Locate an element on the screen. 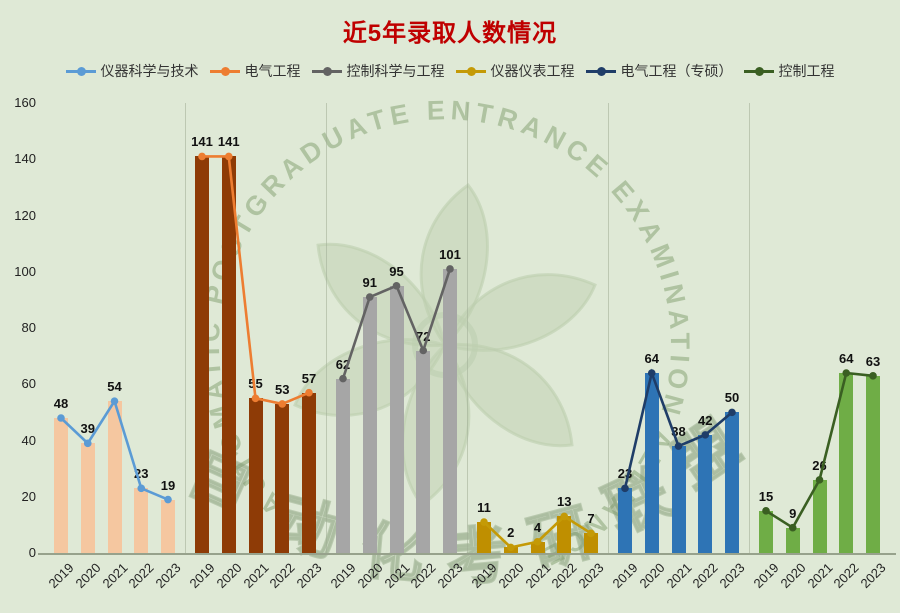 This screenshot has height=613, width=900. value-label: 39 is located at coordinates (87, 429).